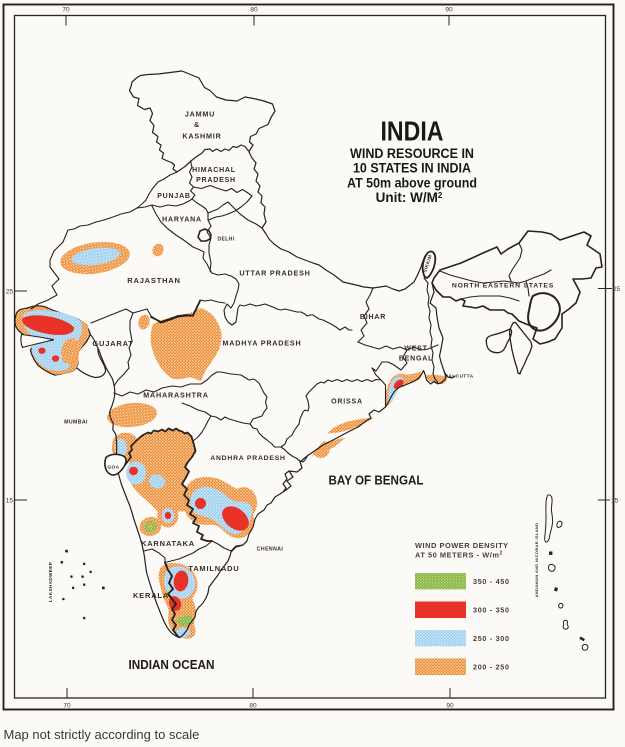  Describe the element at coordinates (491, 610) in the screenshot. I see `svg-text: 300 - 350` at that location.